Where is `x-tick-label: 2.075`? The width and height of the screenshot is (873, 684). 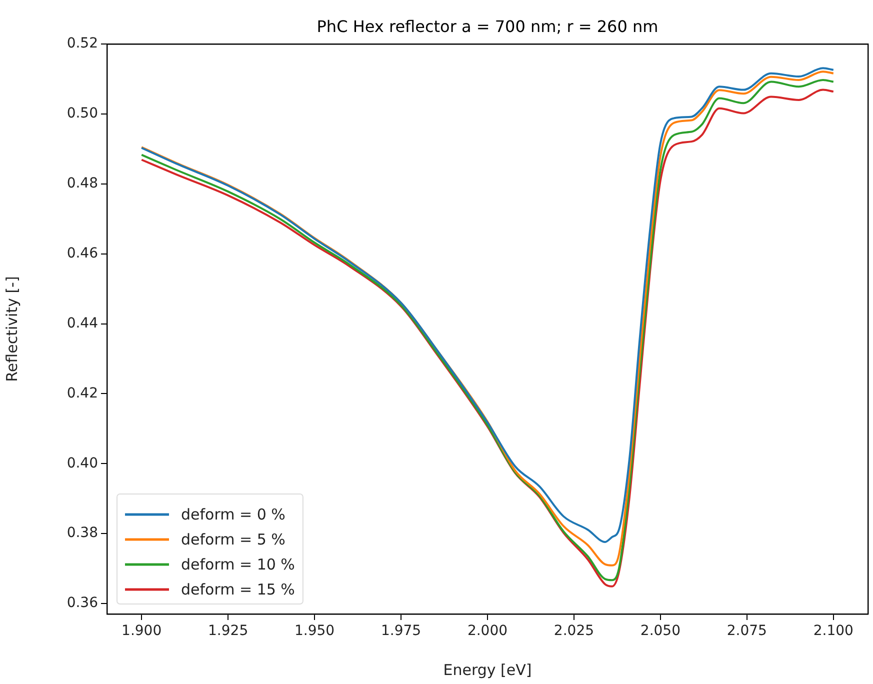
x-tick-label: 2.075 is located at coordinates (746, 631).